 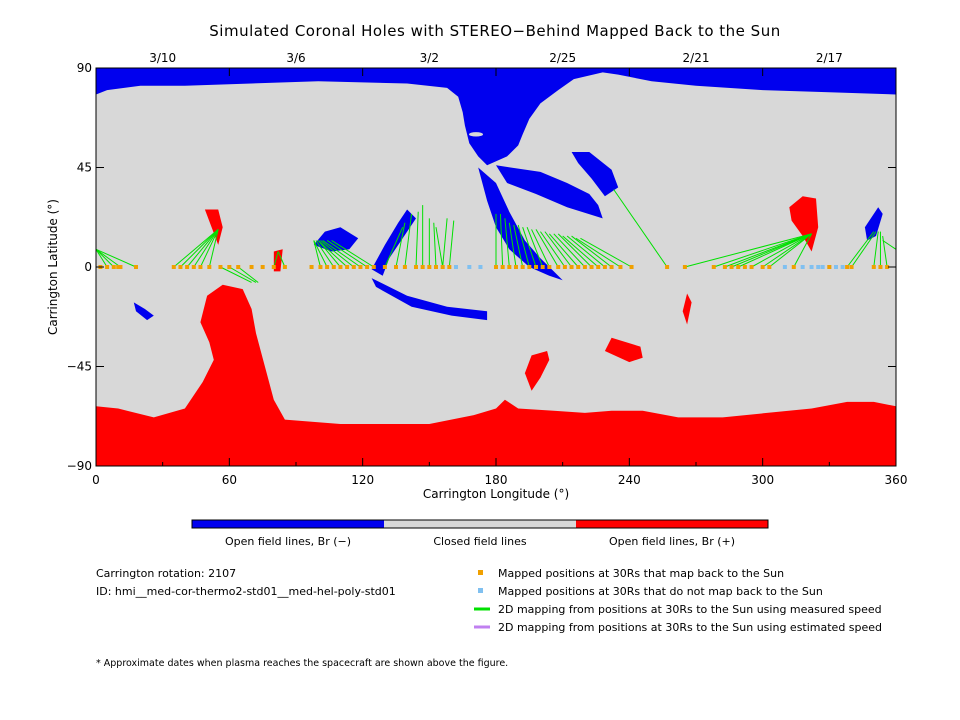 I want to click on x-tick-label-120: 120, so click(x=362, y=480).